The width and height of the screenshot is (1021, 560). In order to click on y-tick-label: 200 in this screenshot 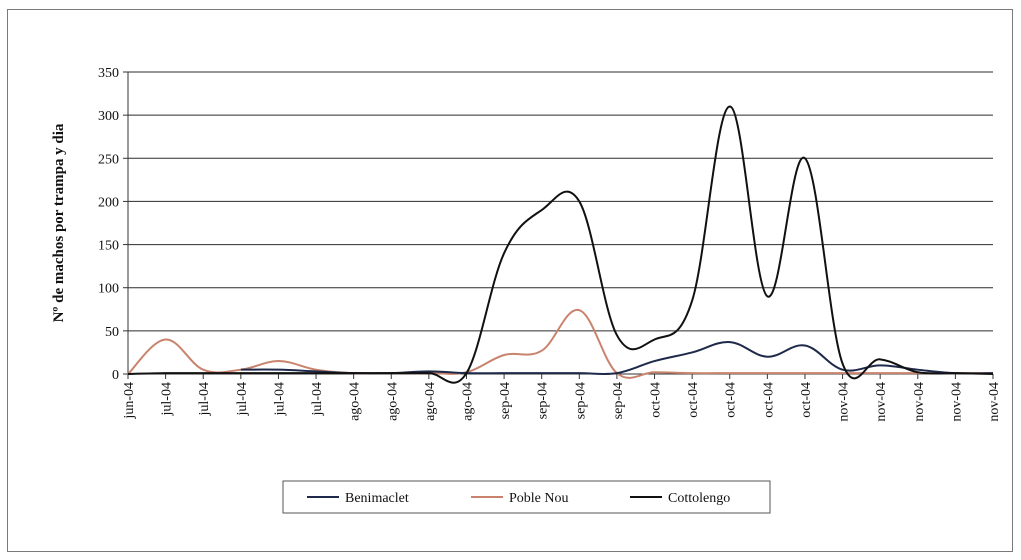, I will do `click(108, 202)`.